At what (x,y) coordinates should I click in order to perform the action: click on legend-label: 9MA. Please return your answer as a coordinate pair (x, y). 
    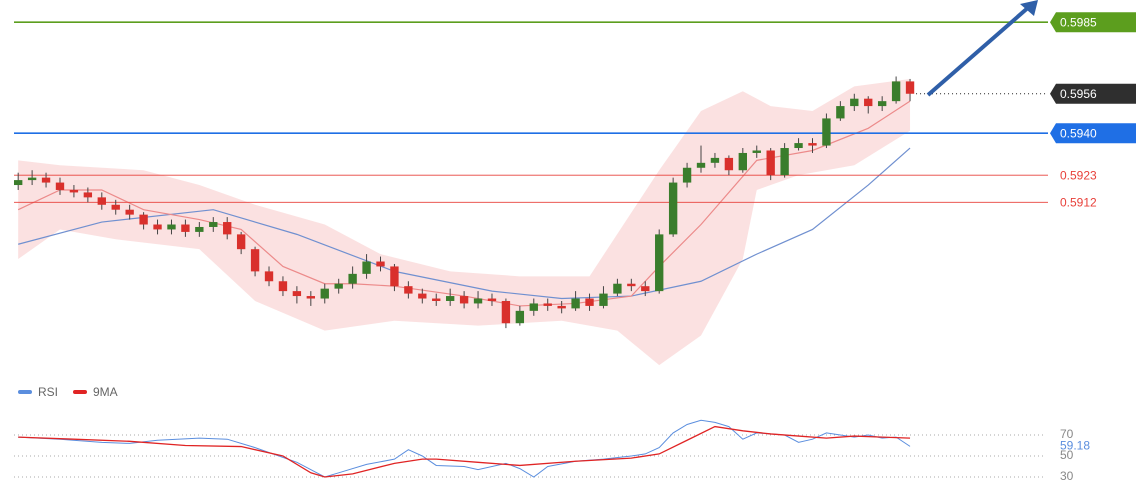
    Looking at the image, I should click on (105, 392).